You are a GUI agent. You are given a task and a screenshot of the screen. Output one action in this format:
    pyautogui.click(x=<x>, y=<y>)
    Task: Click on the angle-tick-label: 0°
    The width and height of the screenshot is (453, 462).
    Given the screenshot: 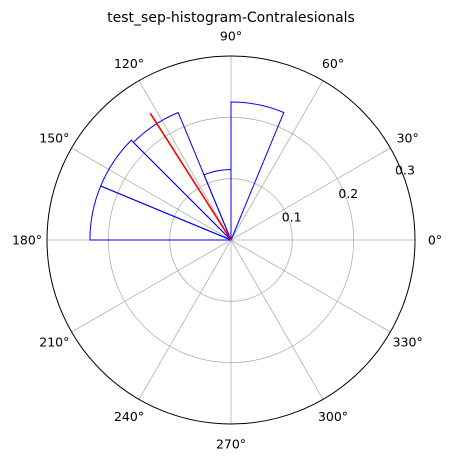 What is the action you would take?
    pyautogui.click(x=435, y=240)
    